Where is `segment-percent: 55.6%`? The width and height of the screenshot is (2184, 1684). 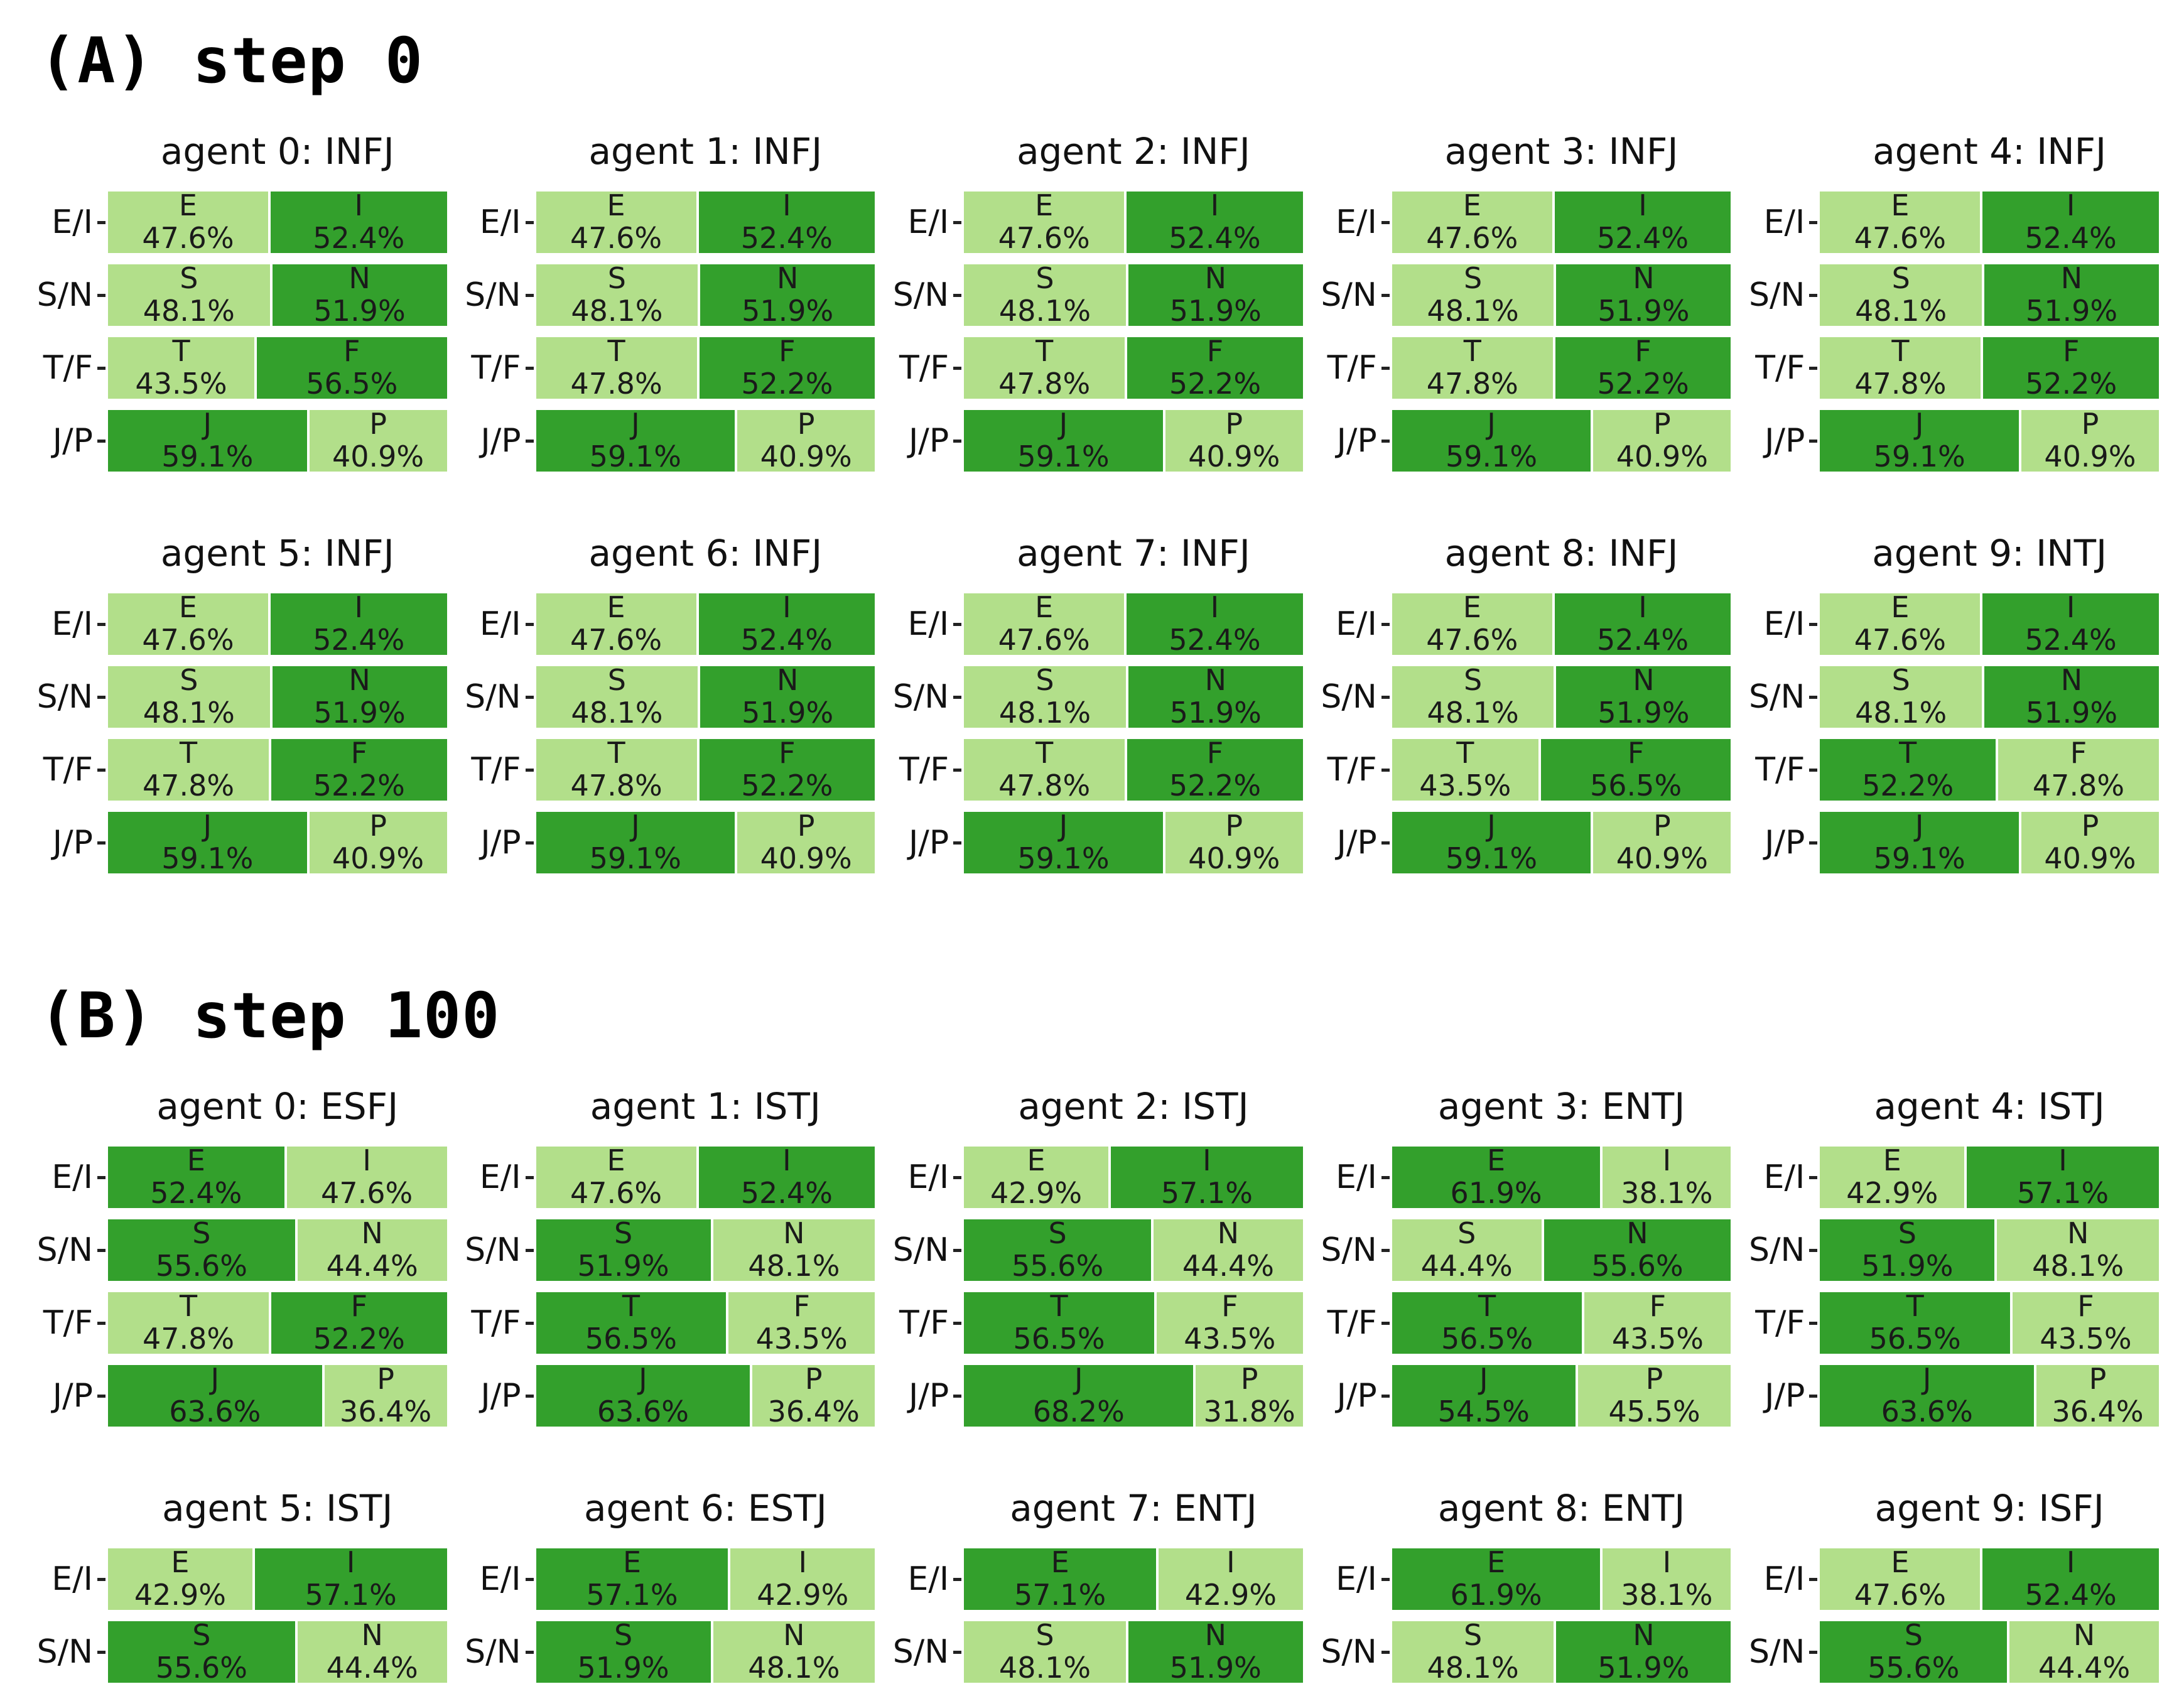
segment-percent: 55.6% is located at coordinates (201, 1667).